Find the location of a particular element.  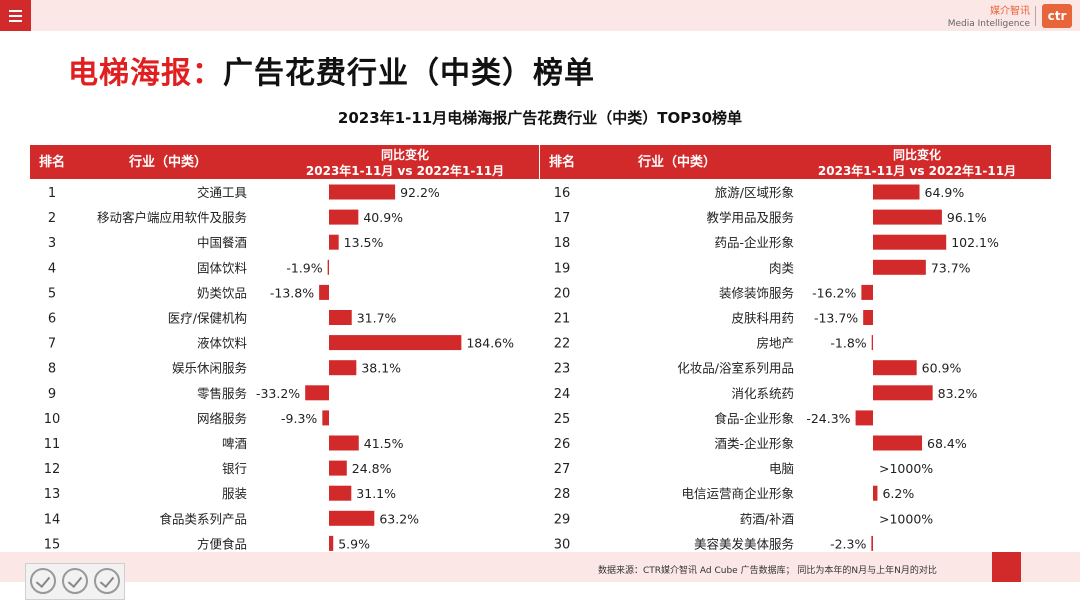

data-label: 60.9% is located at coordinates (942, 368).